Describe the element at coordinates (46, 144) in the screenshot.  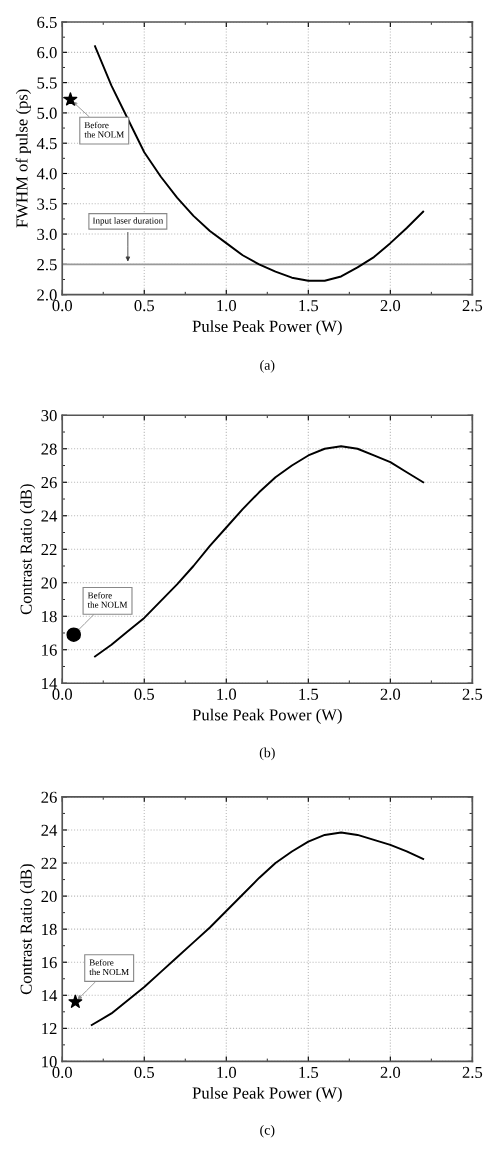
I see `y-tick-label: 4.5` at that location.